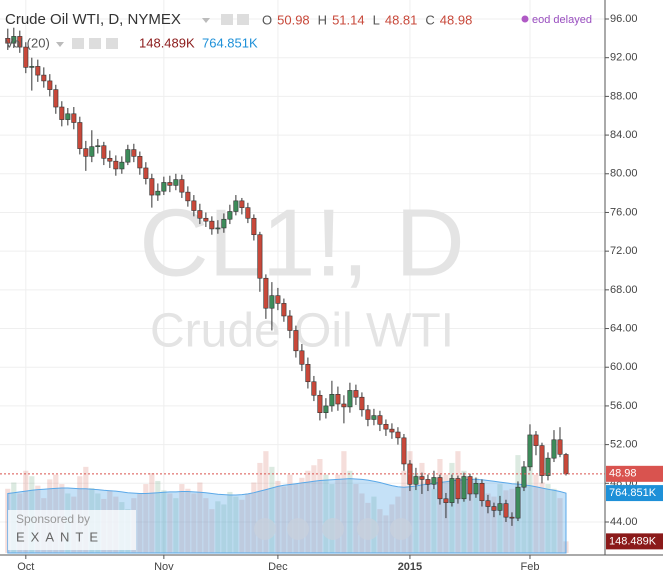 This screenshot has height=582, width=663. Describe the element at coordinates (25, 567) in the screenshot. I see `x-tick-label: Oct` at that location.